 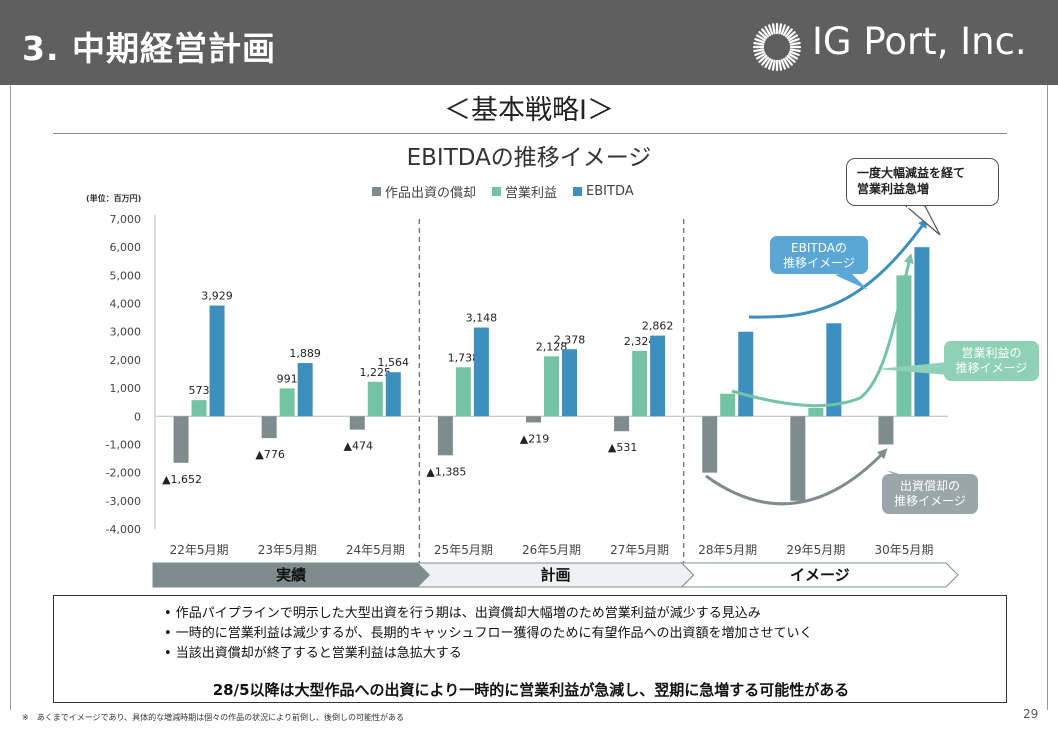 I want to click on data-label: 1,225, so click(x=376, y=372).